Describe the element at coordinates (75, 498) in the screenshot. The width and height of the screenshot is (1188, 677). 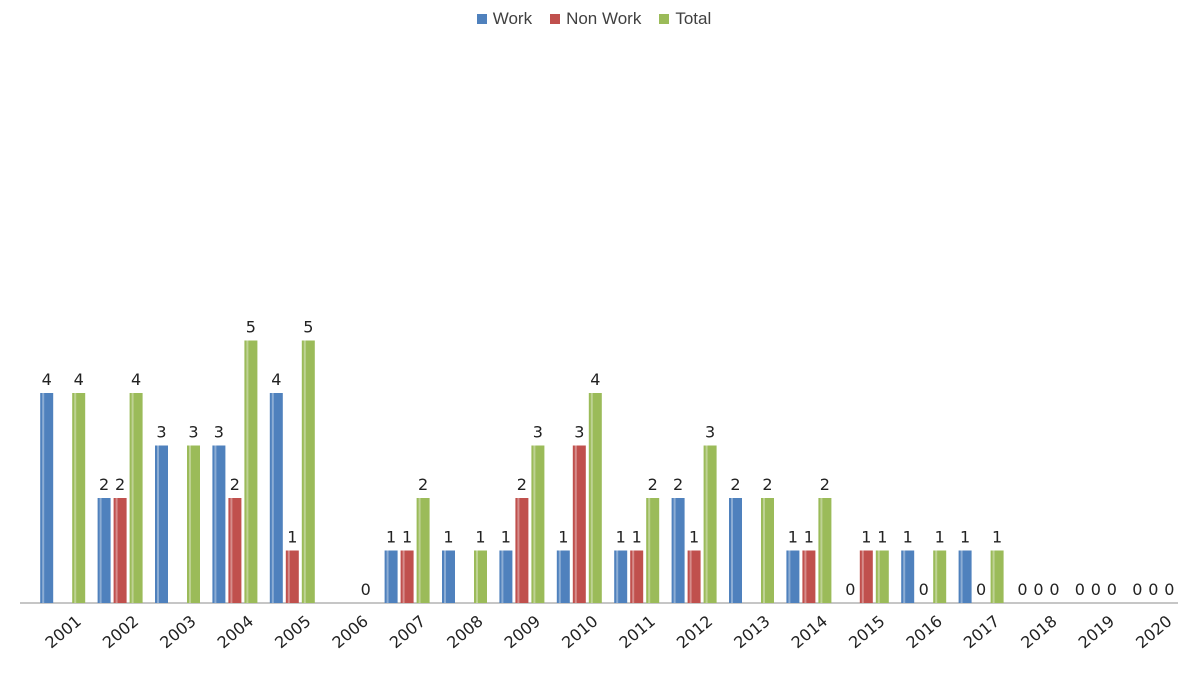
I see `bar-highlight-total-2001` at that location.